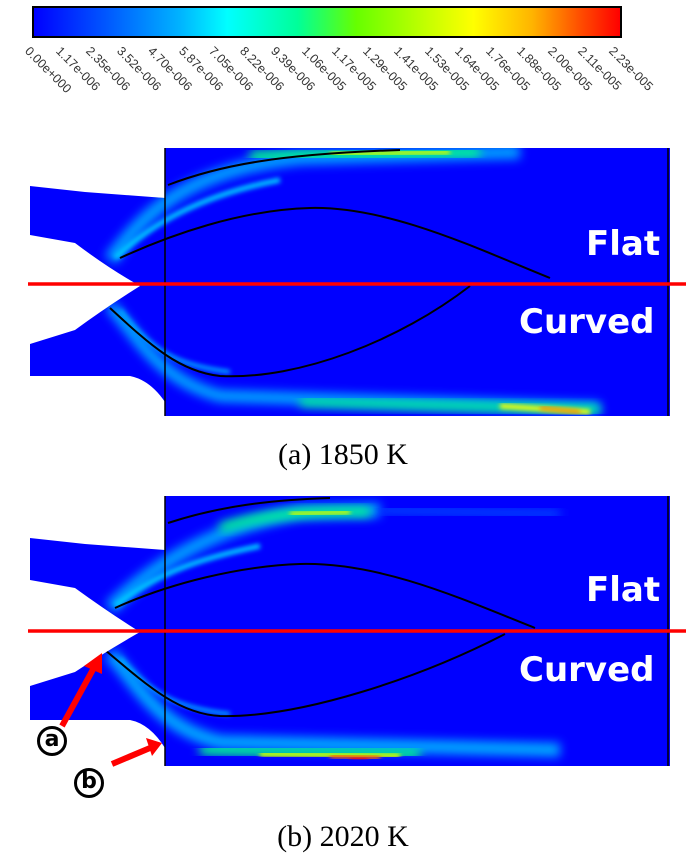 The height and width of the screenshot is (860, 686). Describe the element at coordinates (587, 322) in the screenshot. I see `panel-a-curved-label: Curved` at that location.